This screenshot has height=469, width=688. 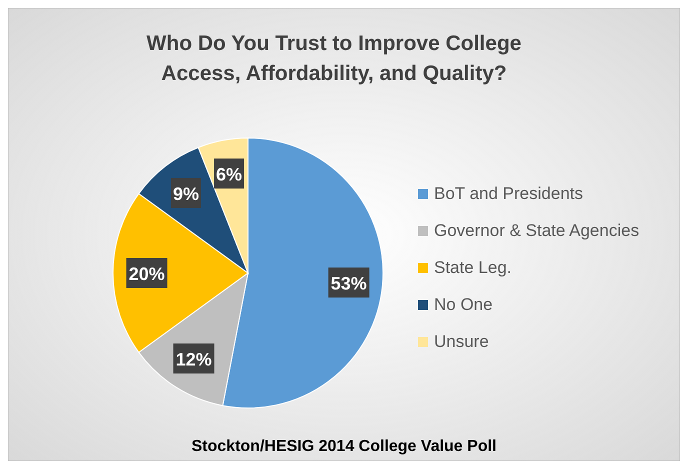 I want to click on legend-label: No One, so click(x=463, y=304).